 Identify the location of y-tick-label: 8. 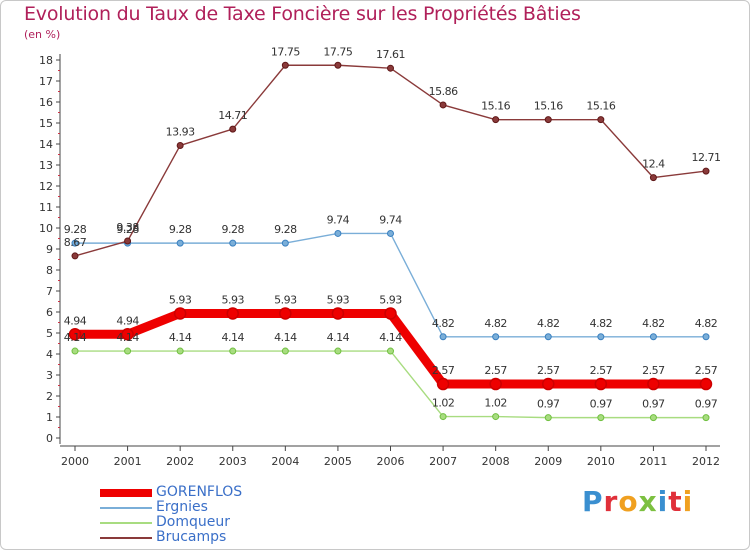
(49, 270).